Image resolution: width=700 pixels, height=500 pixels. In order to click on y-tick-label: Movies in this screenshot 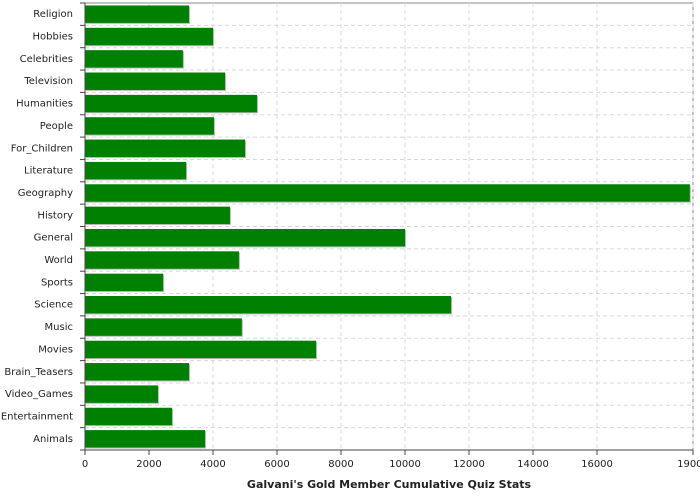, I will do `click(55, 349)`.